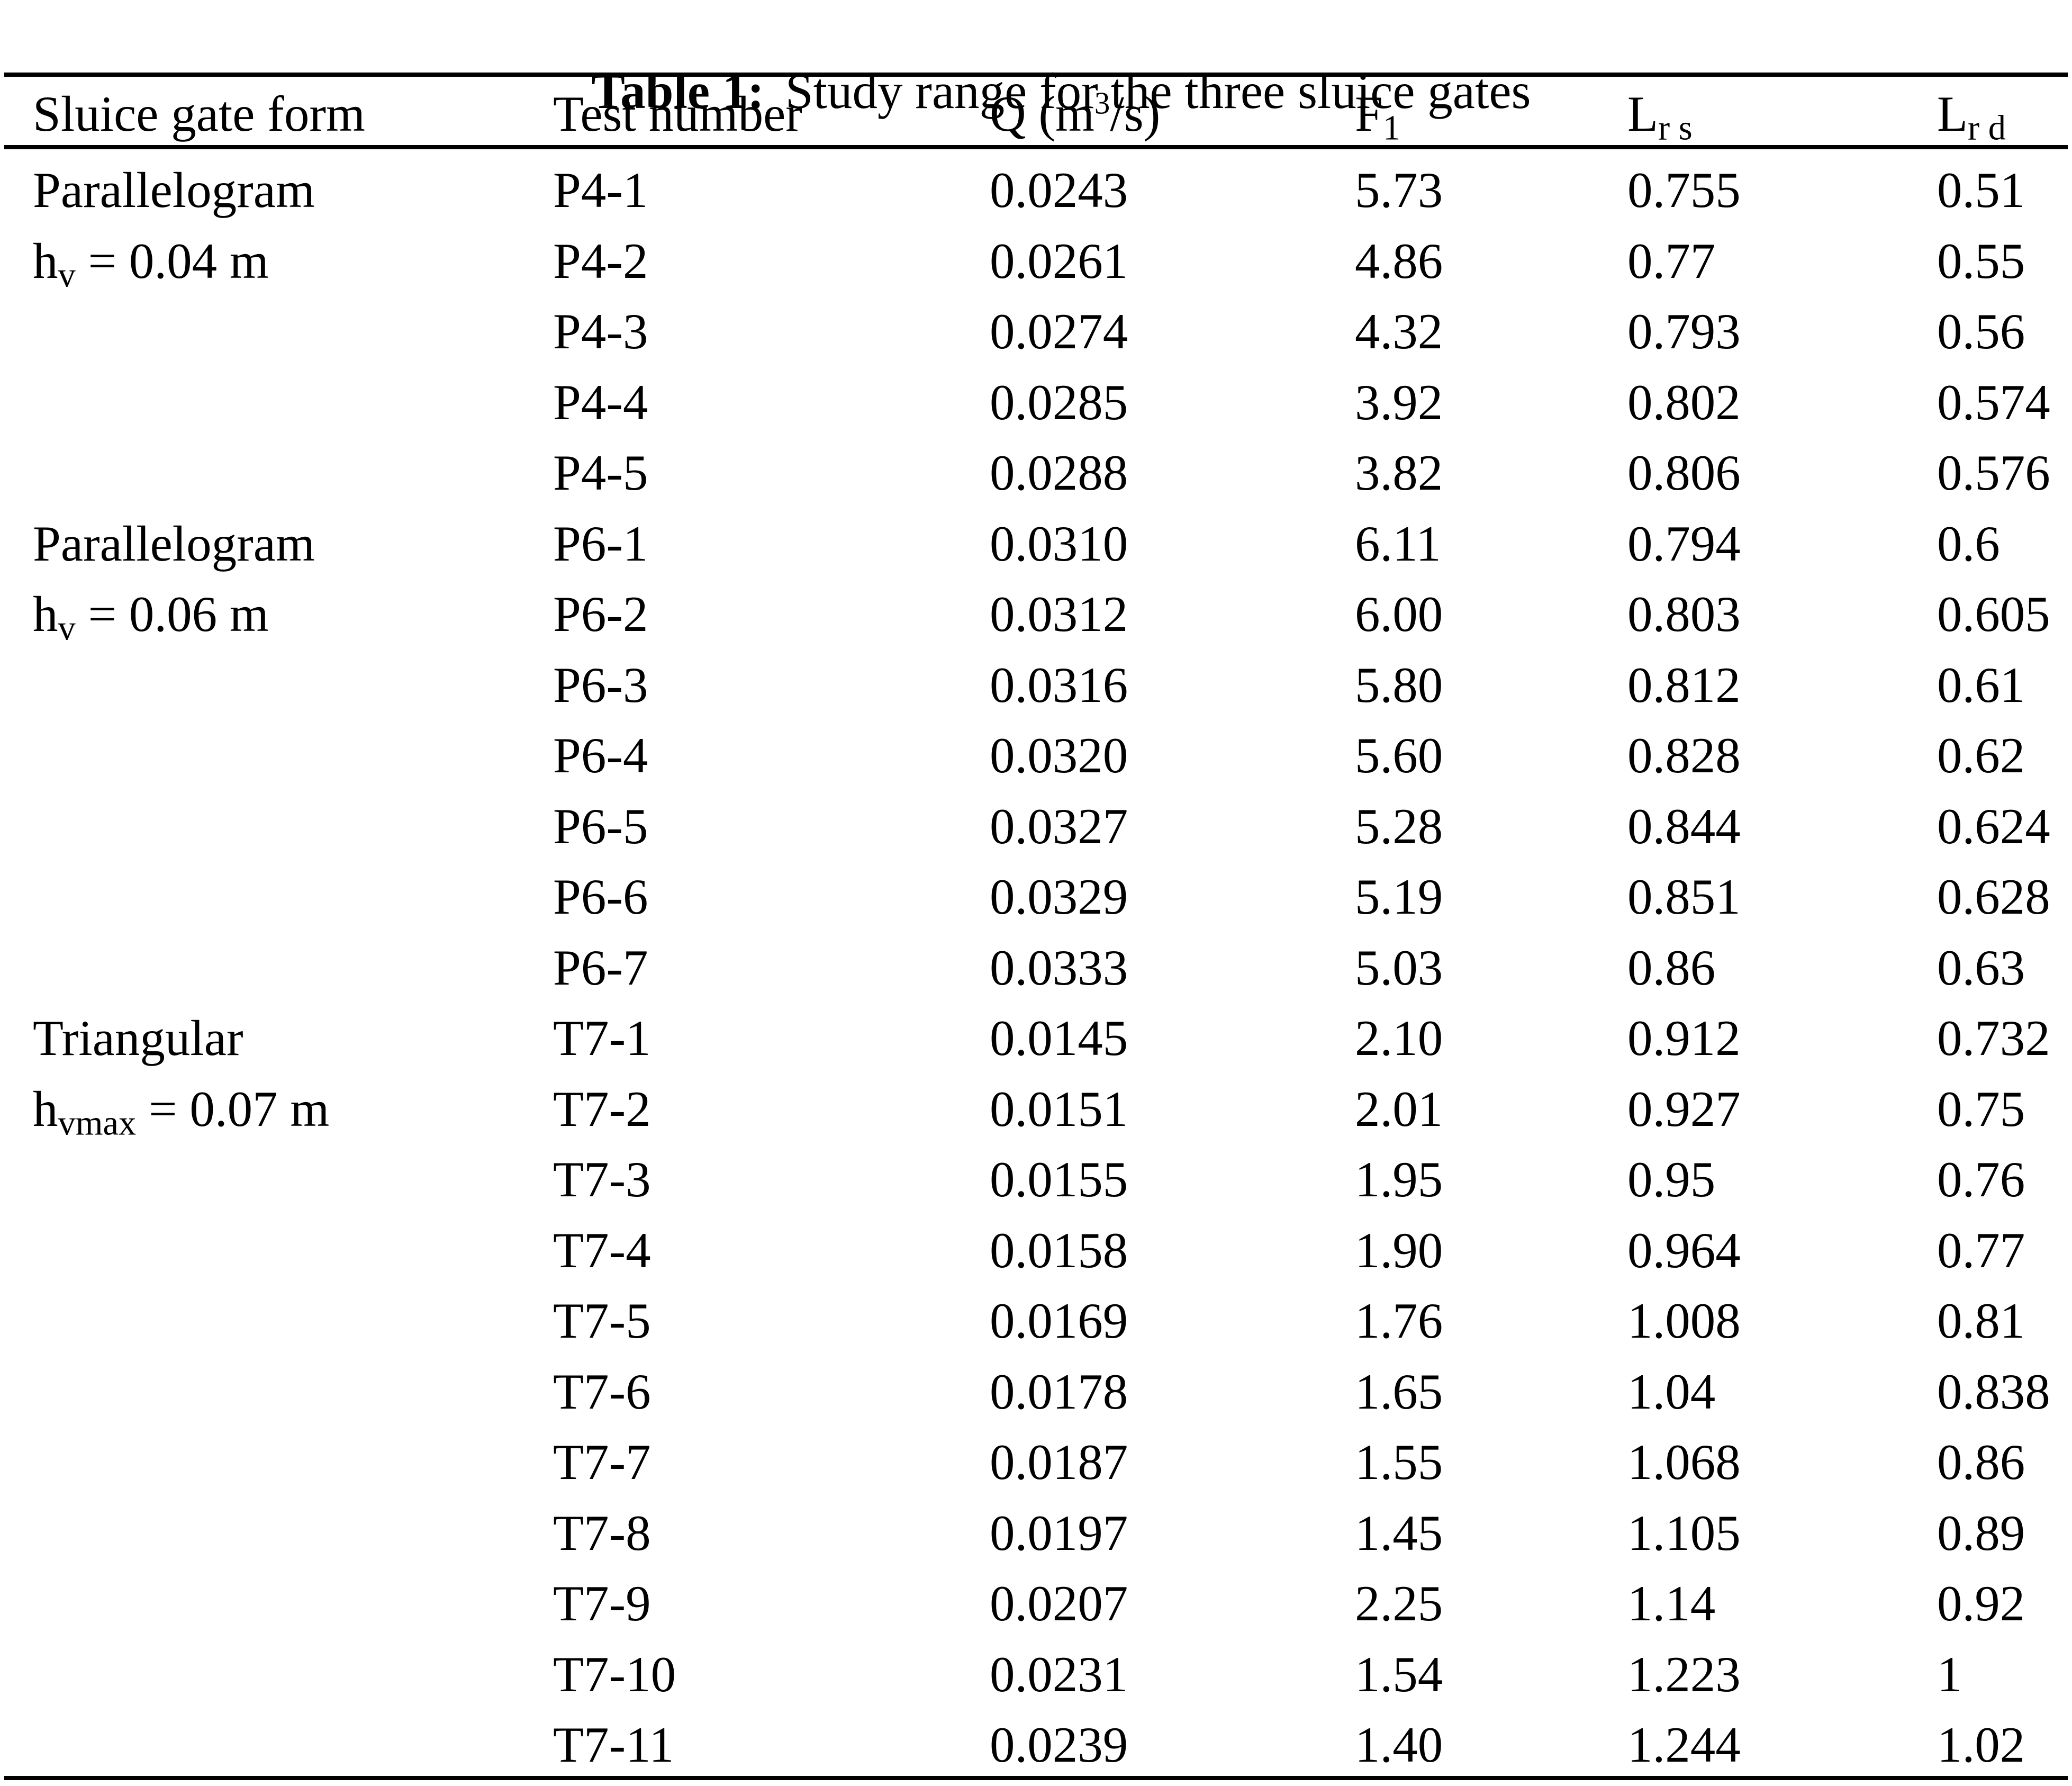 The width and height of the screenshot is (2072, 1786). What do you see at coordinates (1059, 260) in the screenshot?
I see `cell-discharge: 0.0261` at bounding box center [1059, 260].